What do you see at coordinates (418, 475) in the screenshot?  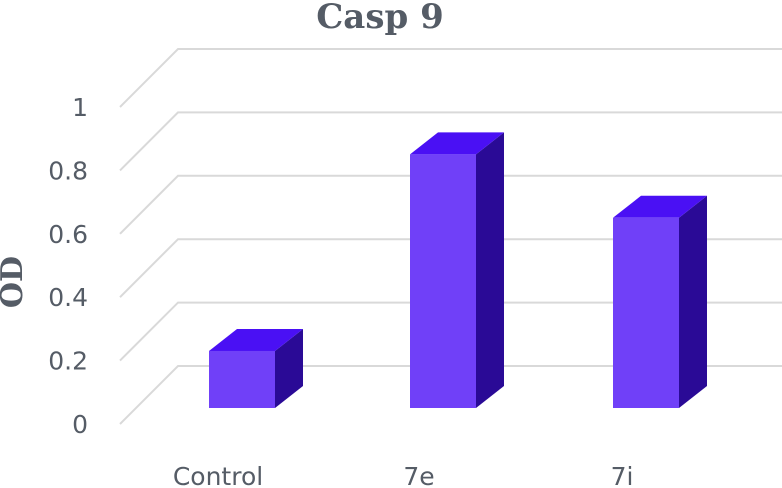 I see `x-category-label: 7e` at bounding box center [418, 475].